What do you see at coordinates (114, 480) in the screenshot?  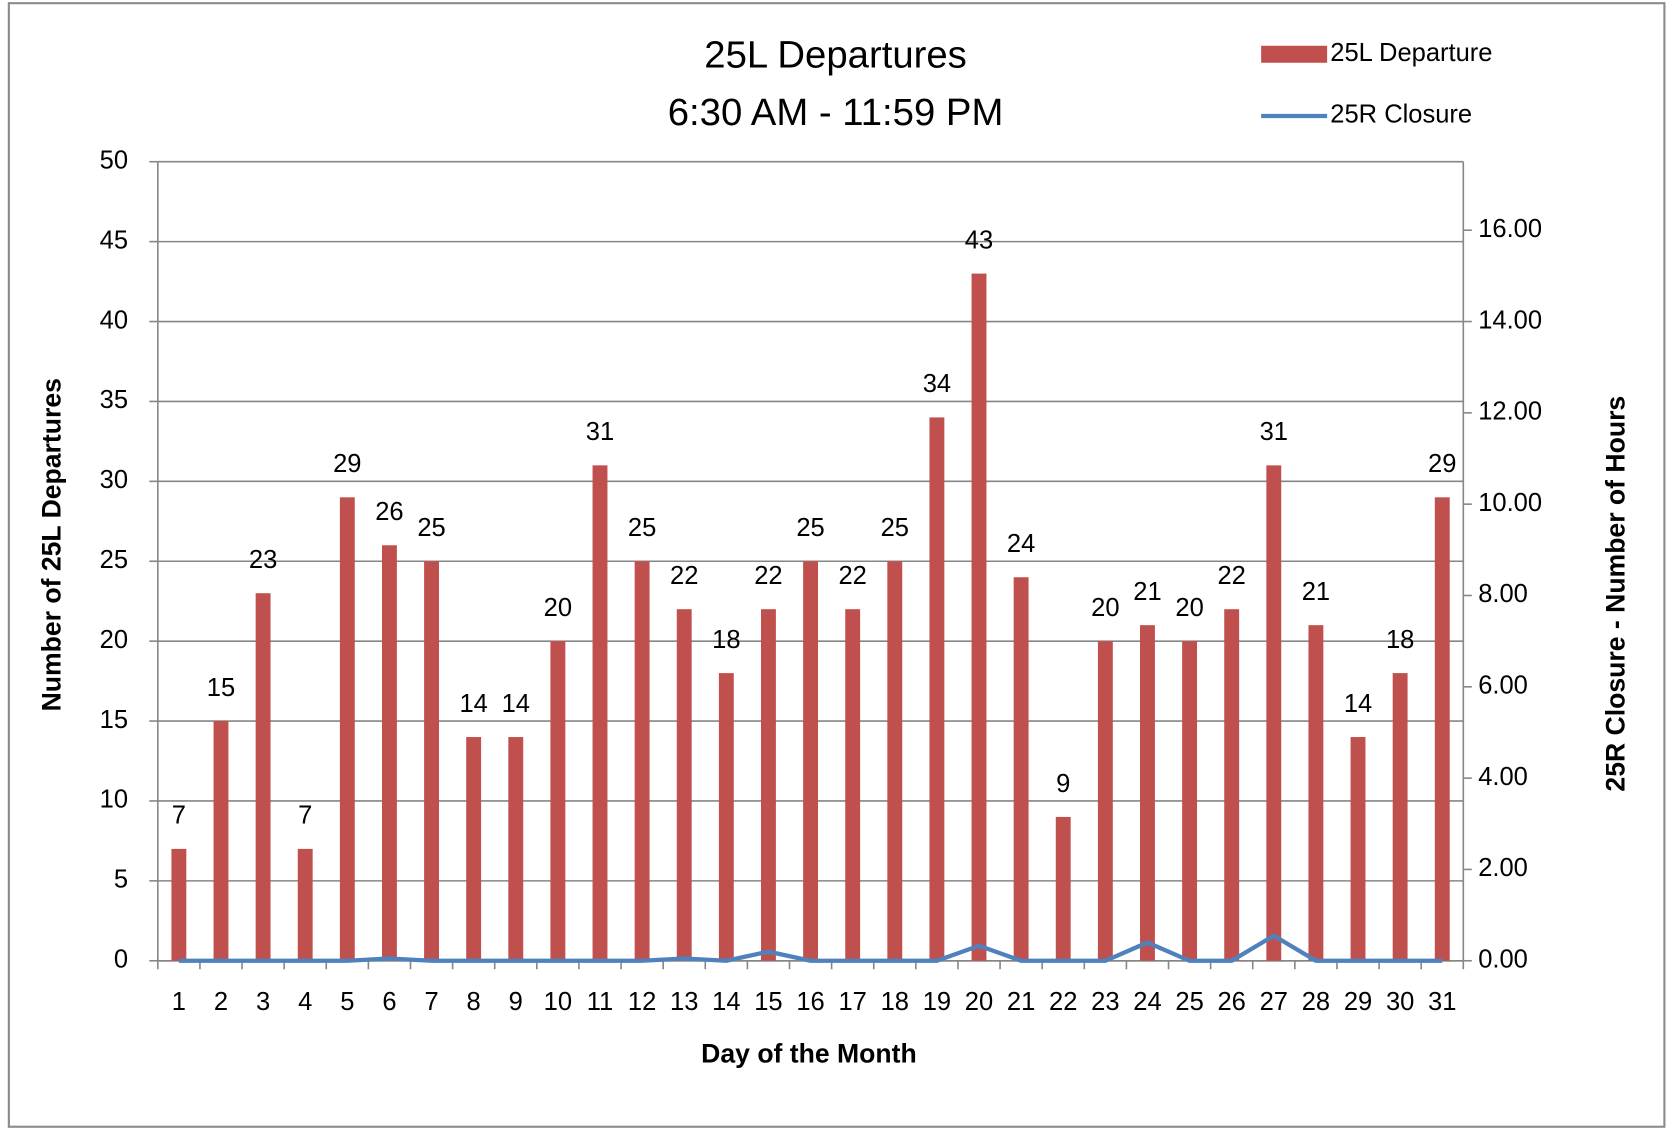 I see `y-tick-label: 30` at bounding box center [114, 480].